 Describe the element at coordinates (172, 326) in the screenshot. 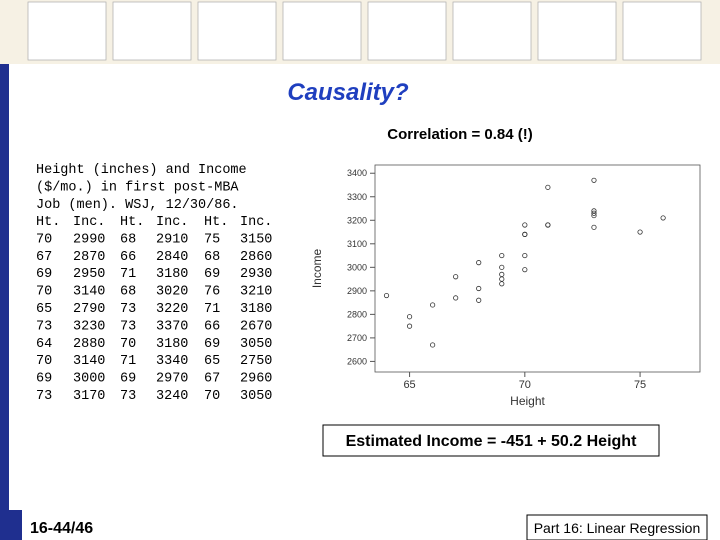

I see `table-cell: 3370` at that location.